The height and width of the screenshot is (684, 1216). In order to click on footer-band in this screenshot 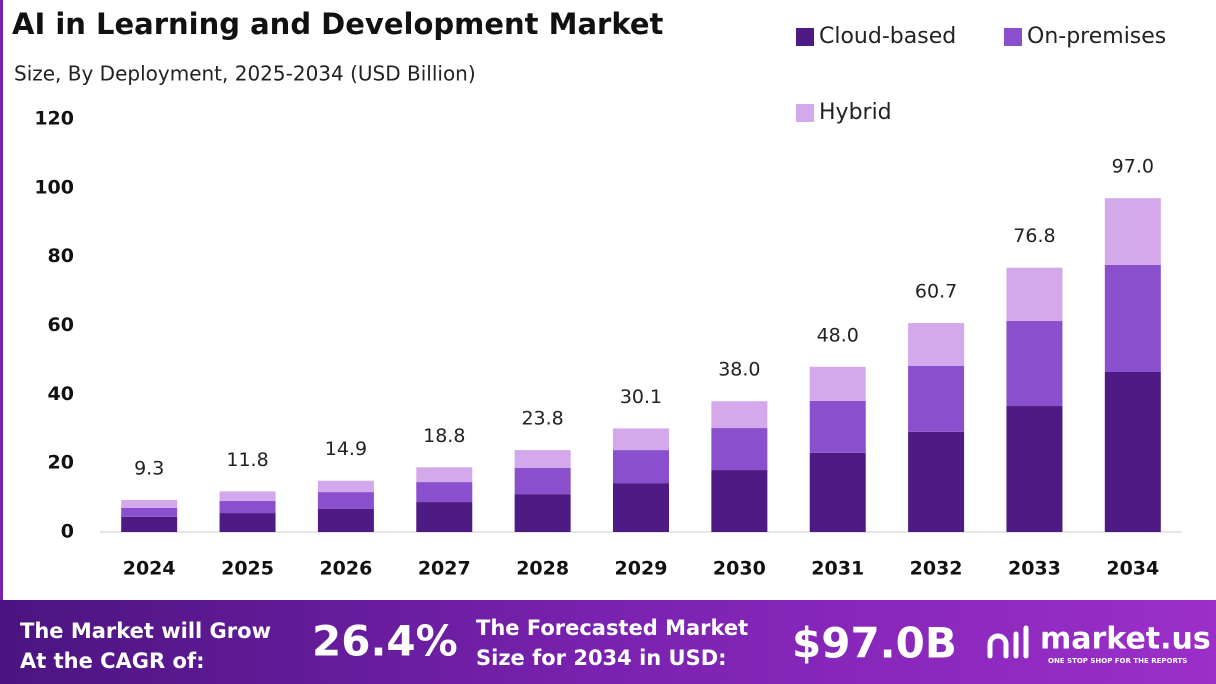, I will do `click(608, 642)`.